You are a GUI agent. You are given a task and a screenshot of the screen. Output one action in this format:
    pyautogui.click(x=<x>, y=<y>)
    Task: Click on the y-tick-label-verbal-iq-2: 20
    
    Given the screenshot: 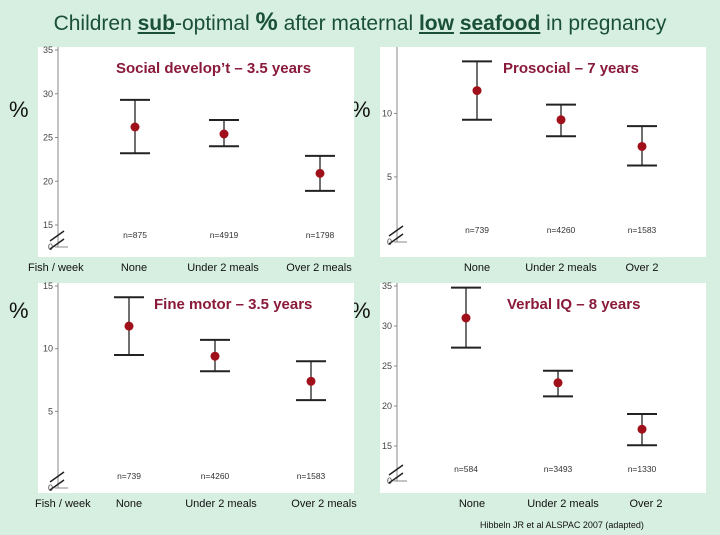 What is the action you would take?
    pyautogui.click(x=387, y=406)
    